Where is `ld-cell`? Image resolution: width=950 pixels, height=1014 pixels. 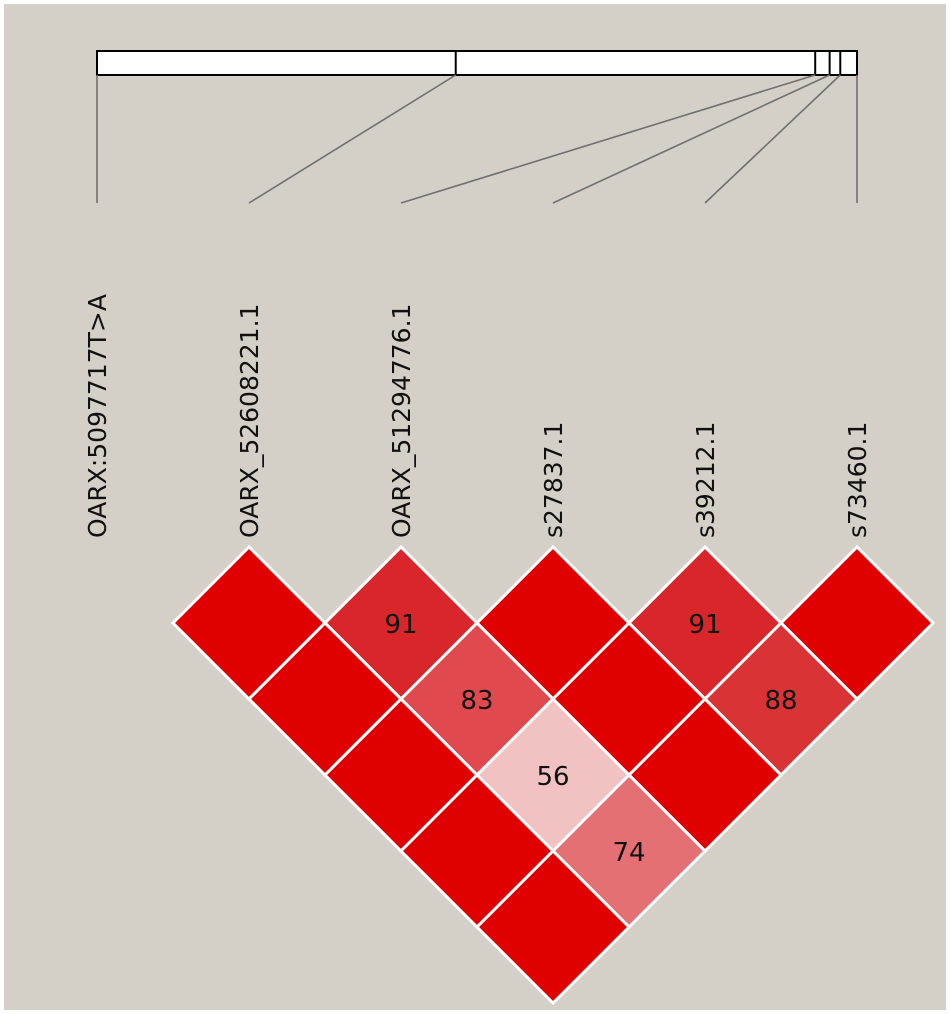
ld-cell is located at coordinates (553, 927).